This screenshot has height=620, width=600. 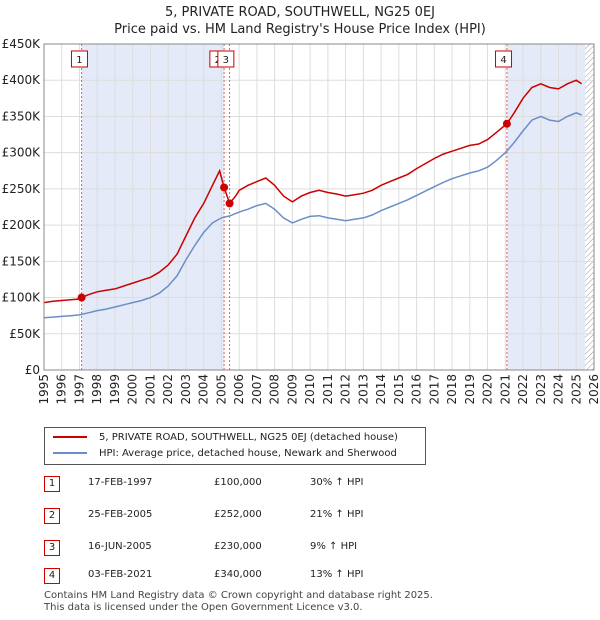 What do you see at coordinates (363, 389) in the screenshot?
I see `x-tick-label: 2013` at bounding box center [363, 389].